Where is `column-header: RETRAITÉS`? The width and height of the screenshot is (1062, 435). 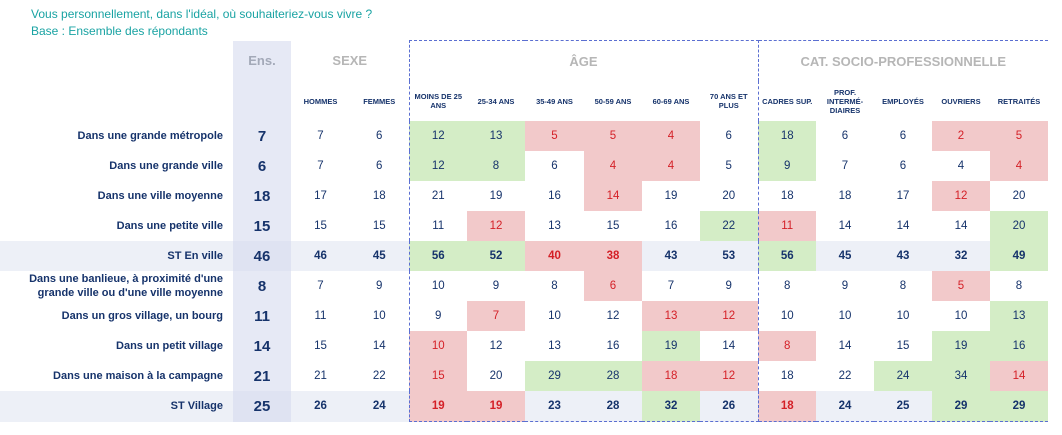 column-header: RETRAITÉS is located at coordinates (1019, 101).